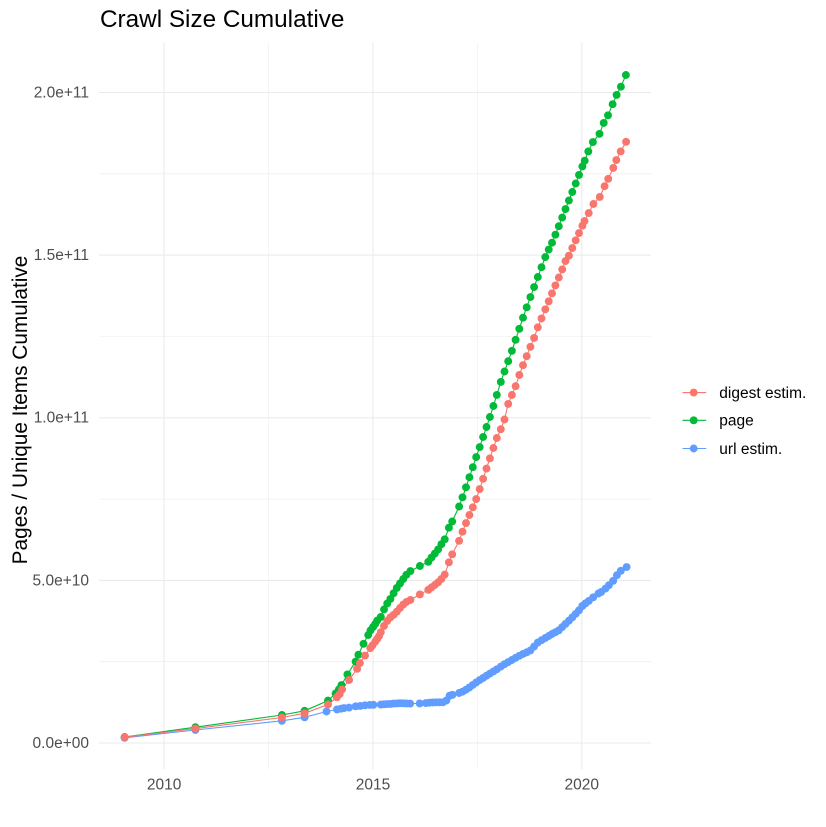 The width and height of the screenshot is (826, 827). Describe the element at coordinates (20, 410) in the screenshot. I see `svg-text:Pages / Unique Items Cumulativ: Pages / Unique Items Cumulative` at that location.